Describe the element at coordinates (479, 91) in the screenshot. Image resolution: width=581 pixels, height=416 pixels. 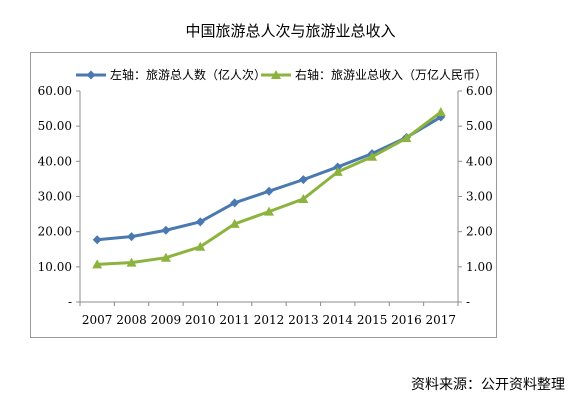
I see `right-tick-label: 6.00` at that location.